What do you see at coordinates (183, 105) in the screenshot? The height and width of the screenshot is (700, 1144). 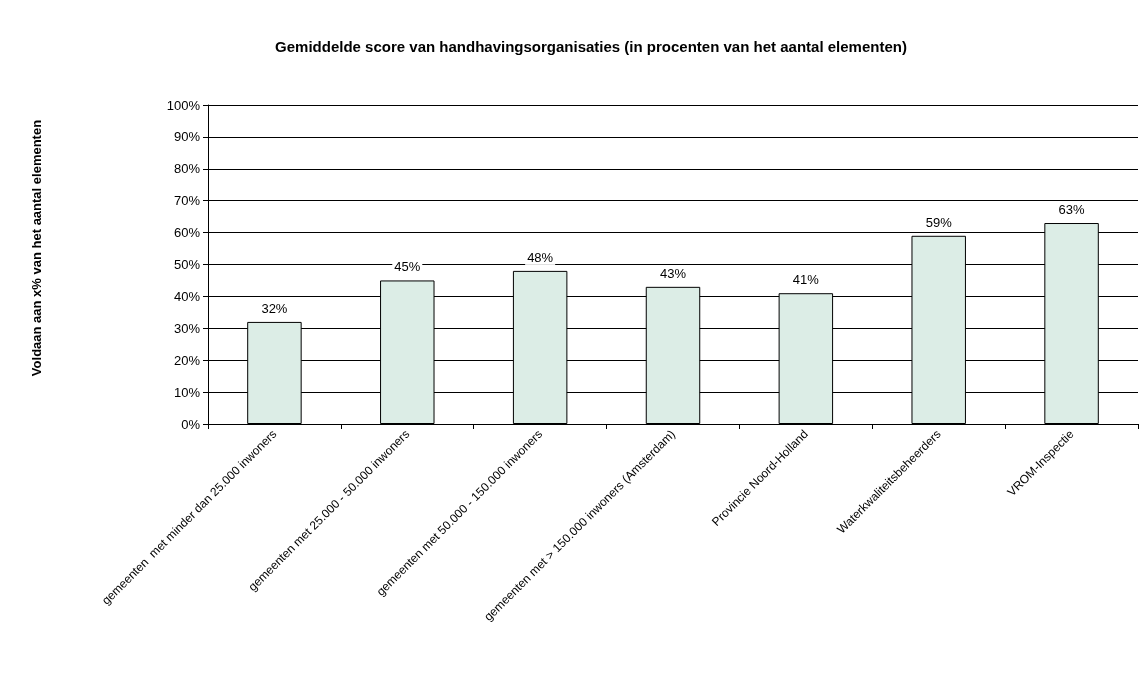 I see `y-tick-label: 100%` at bounding box center [183, 105].